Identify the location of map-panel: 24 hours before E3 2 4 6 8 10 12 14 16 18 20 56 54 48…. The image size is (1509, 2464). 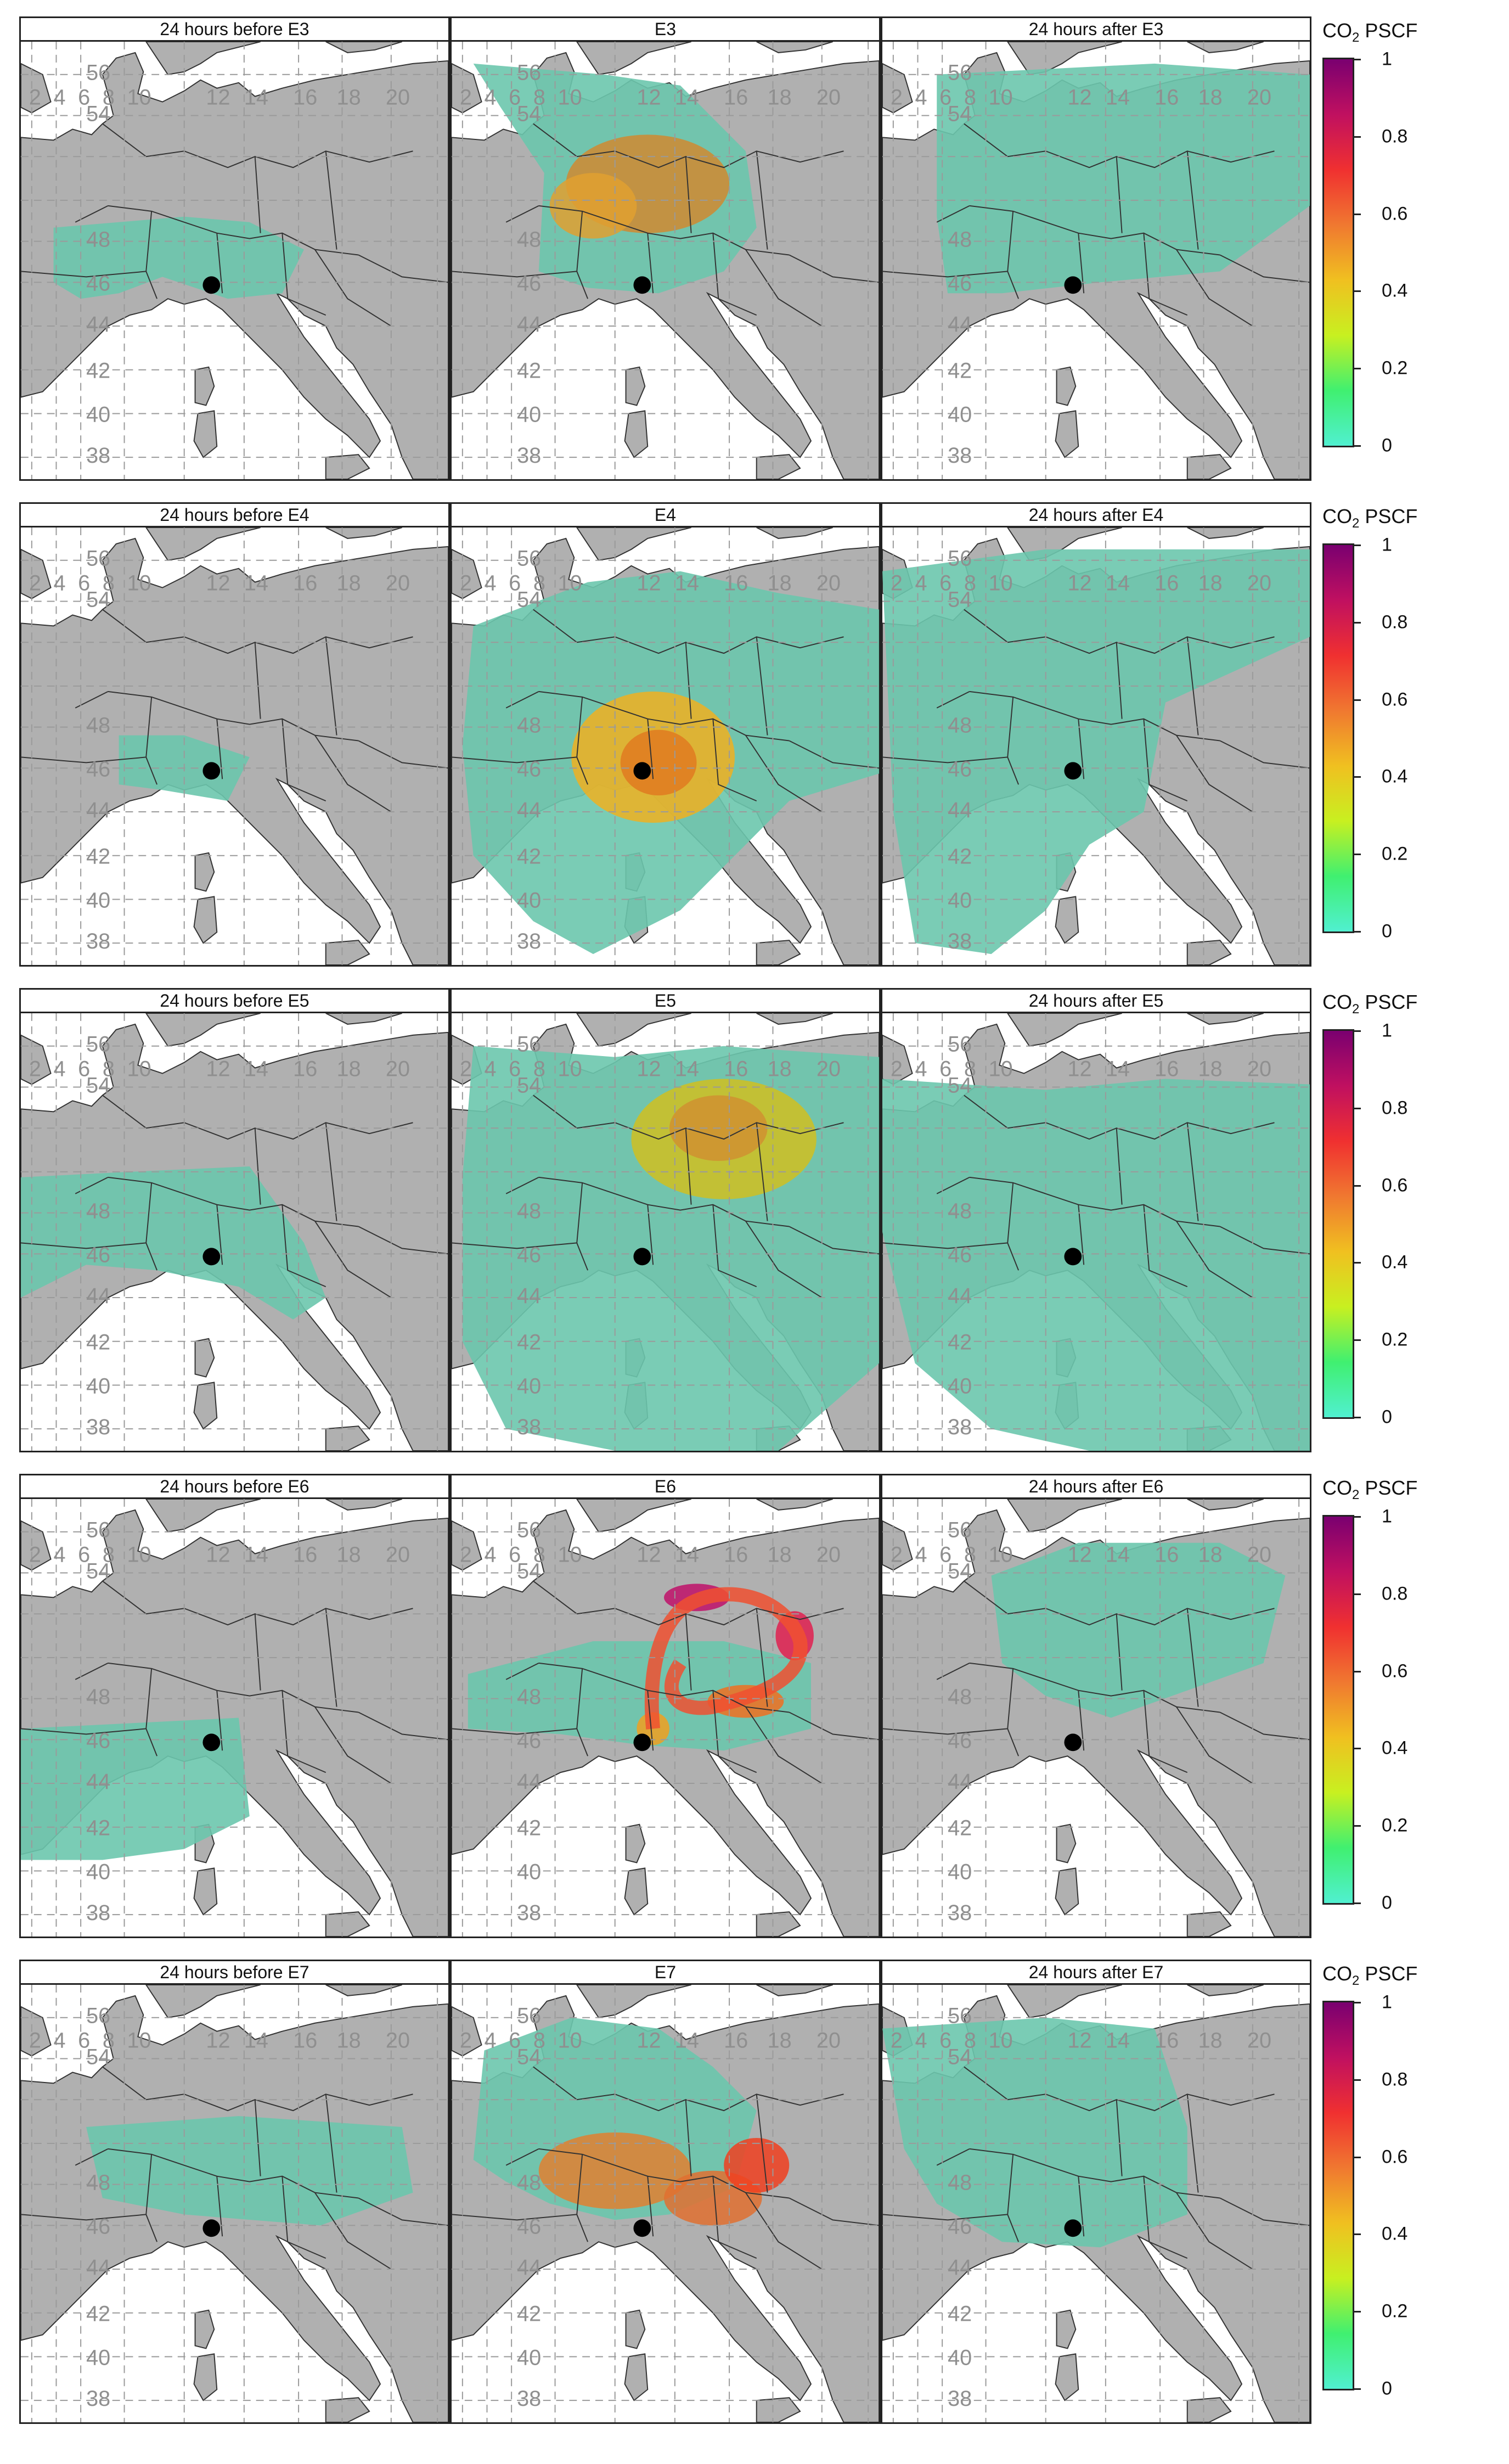
(234, 248).